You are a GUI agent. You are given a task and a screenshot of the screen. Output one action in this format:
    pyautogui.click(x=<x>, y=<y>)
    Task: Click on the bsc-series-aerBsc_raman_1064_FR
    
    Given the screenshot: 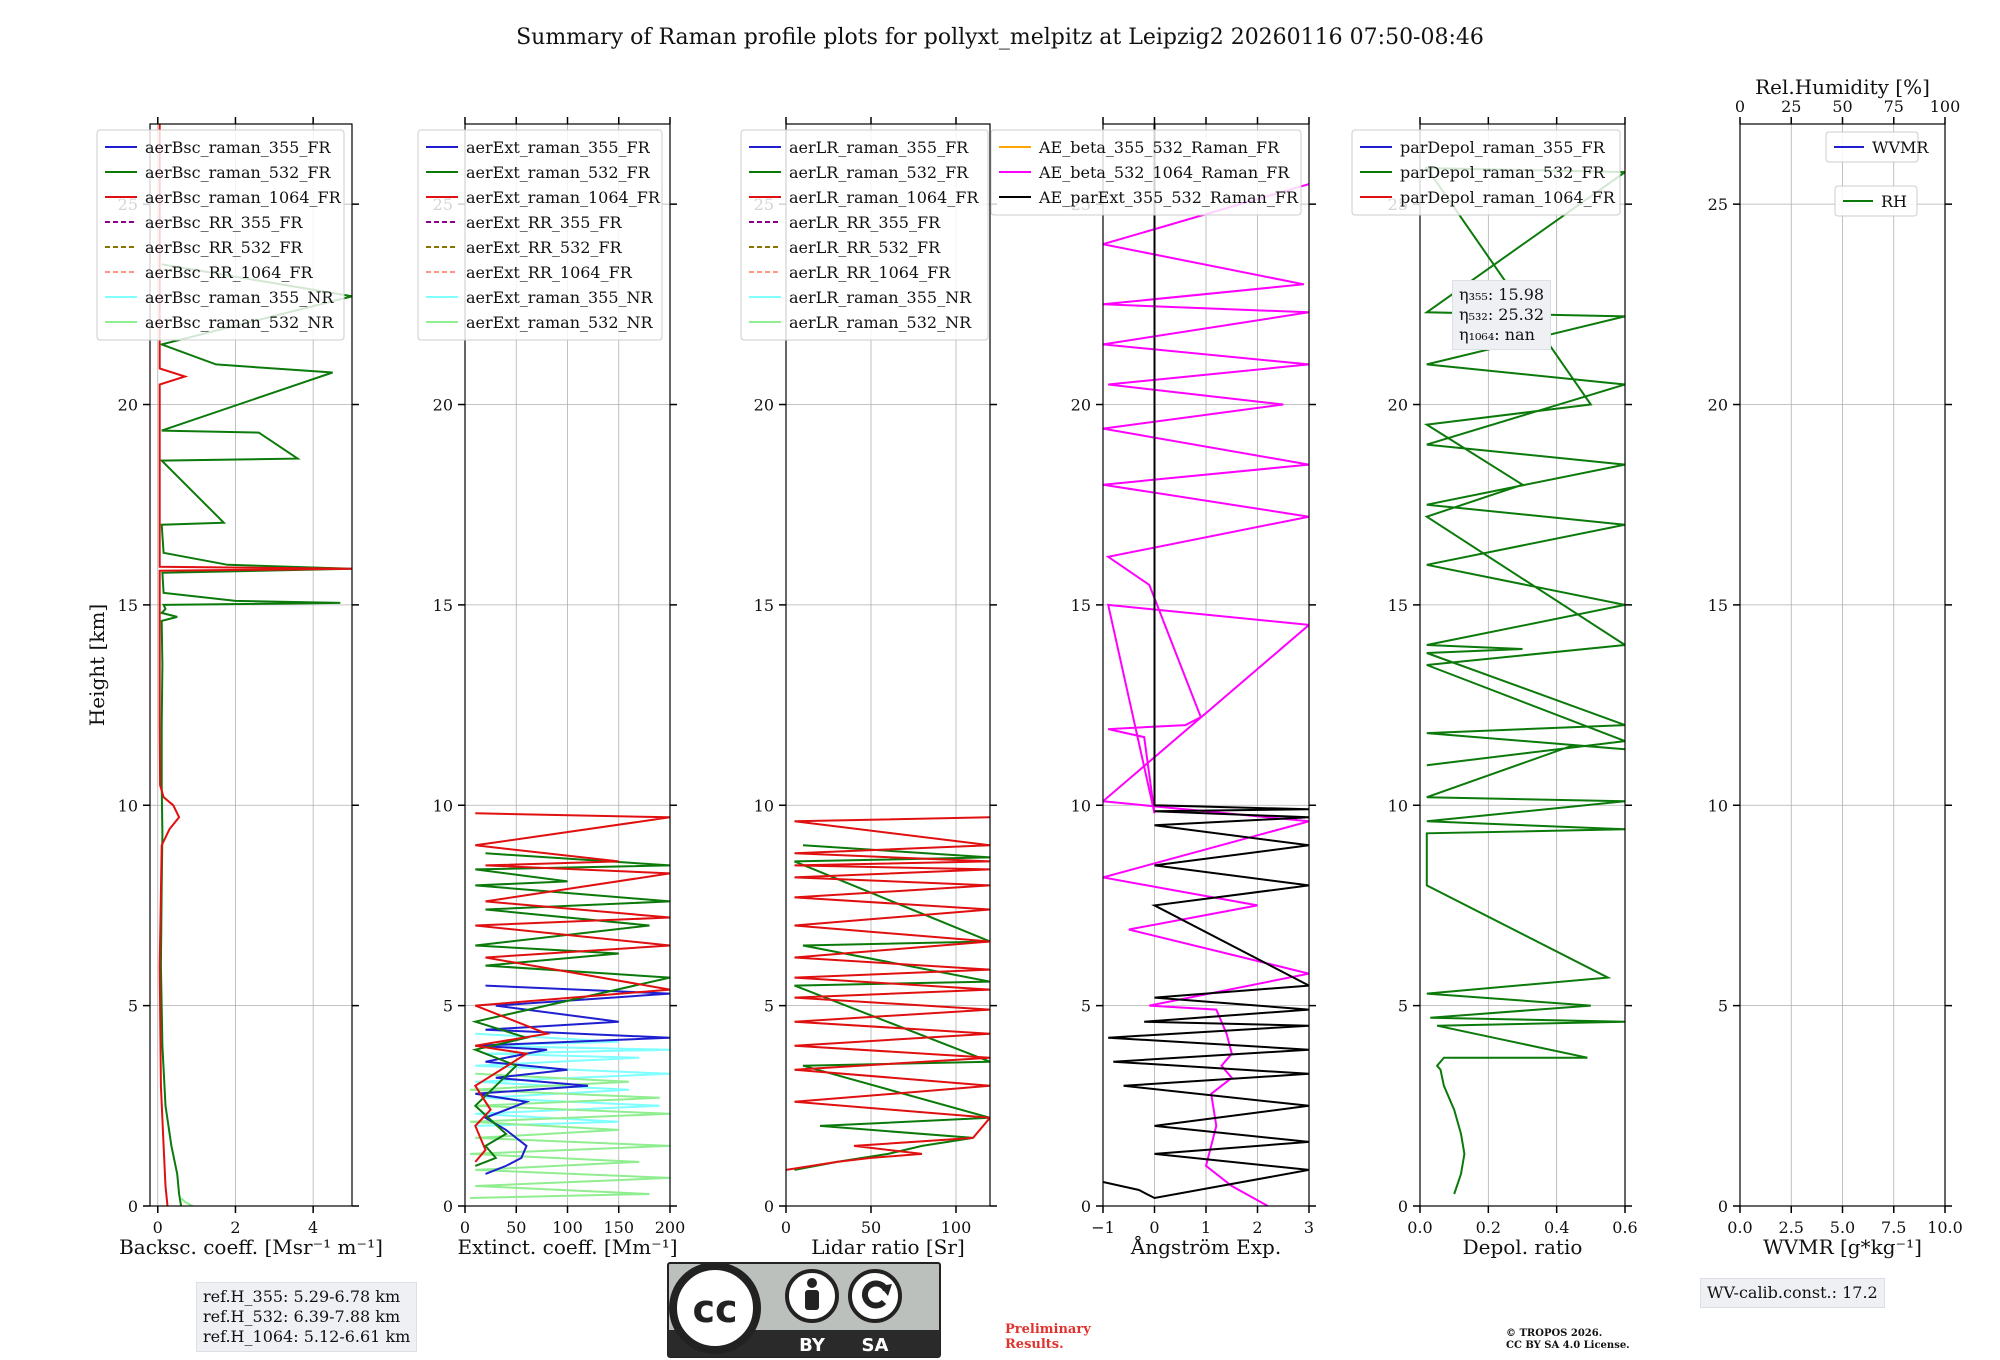 What is the action you would take?
    pyautogui.click(x=255, y=665)
    